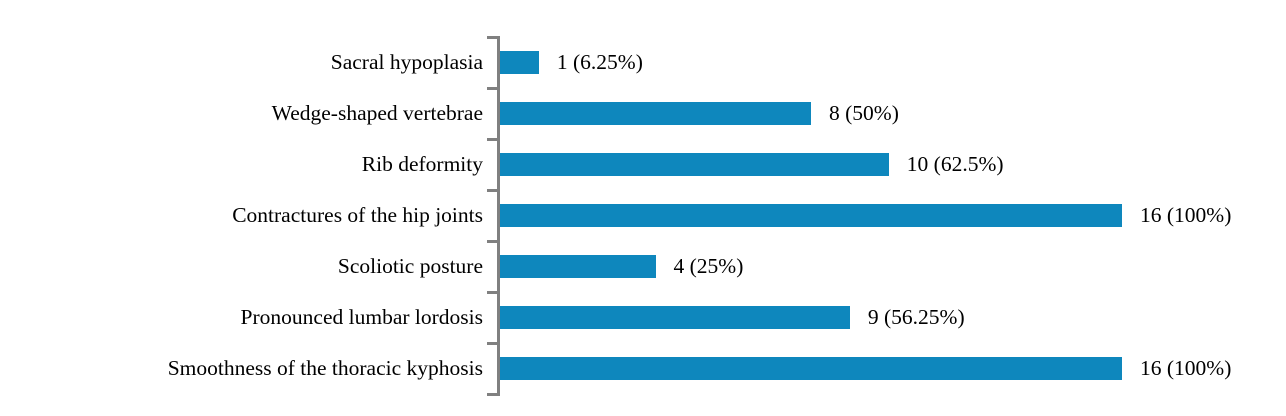 The height and width of the screenshot is (416, 1286). I want to click on category-label: Sacral hypoplasia, so click(406, 62).